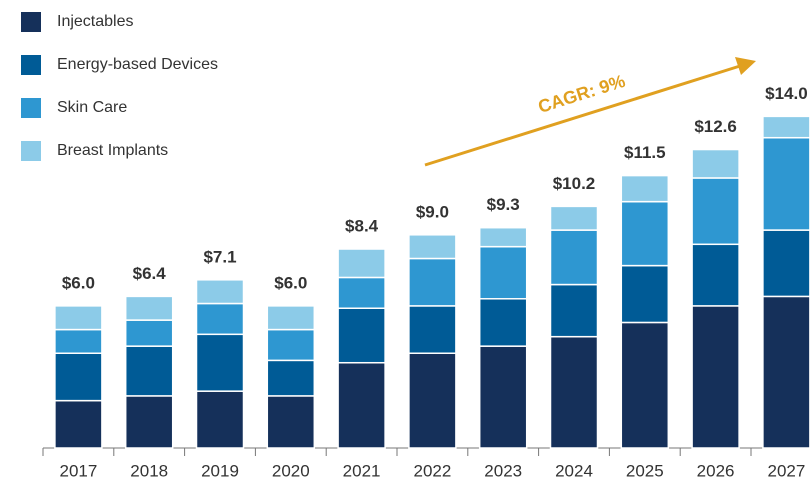  What do you see at coordinates (503, 204) in the screenshot?
I see `total-label: $9.3` at bounding box center [503, 204].